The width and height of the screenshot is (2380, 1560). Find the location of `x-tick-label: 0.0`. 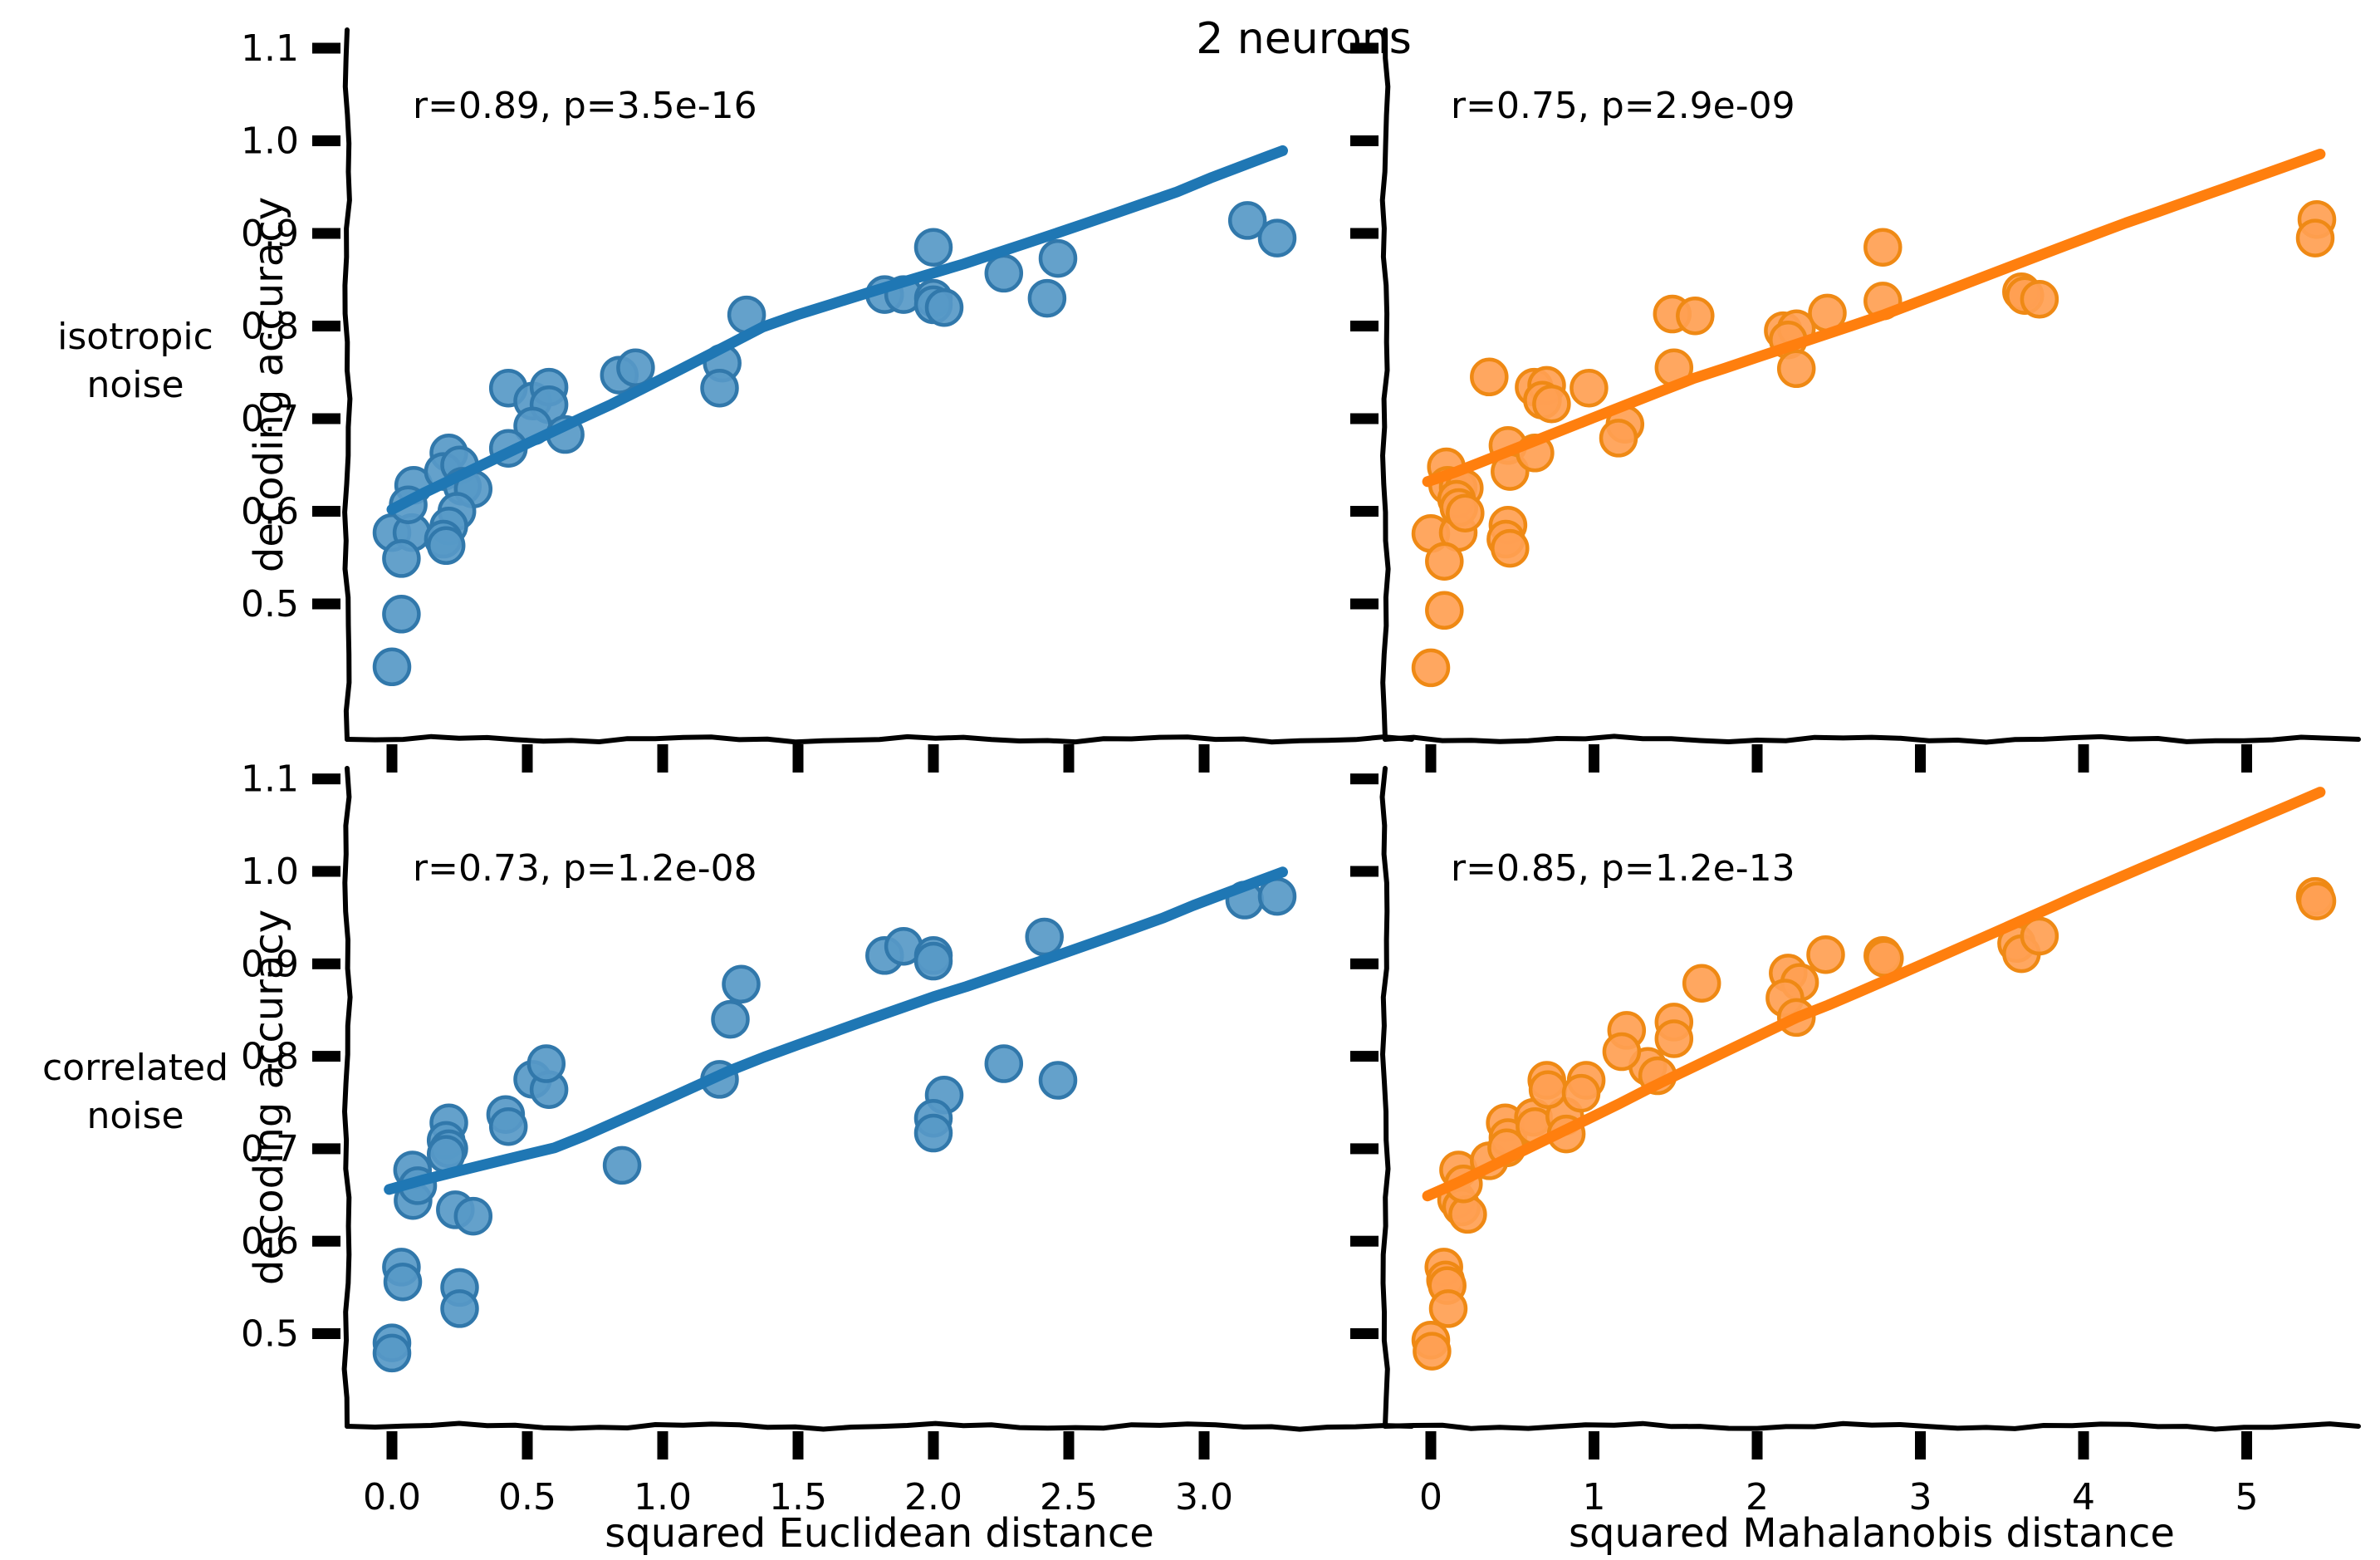

x-tick-label: 0.0 is located at coordinates (392, 1497).